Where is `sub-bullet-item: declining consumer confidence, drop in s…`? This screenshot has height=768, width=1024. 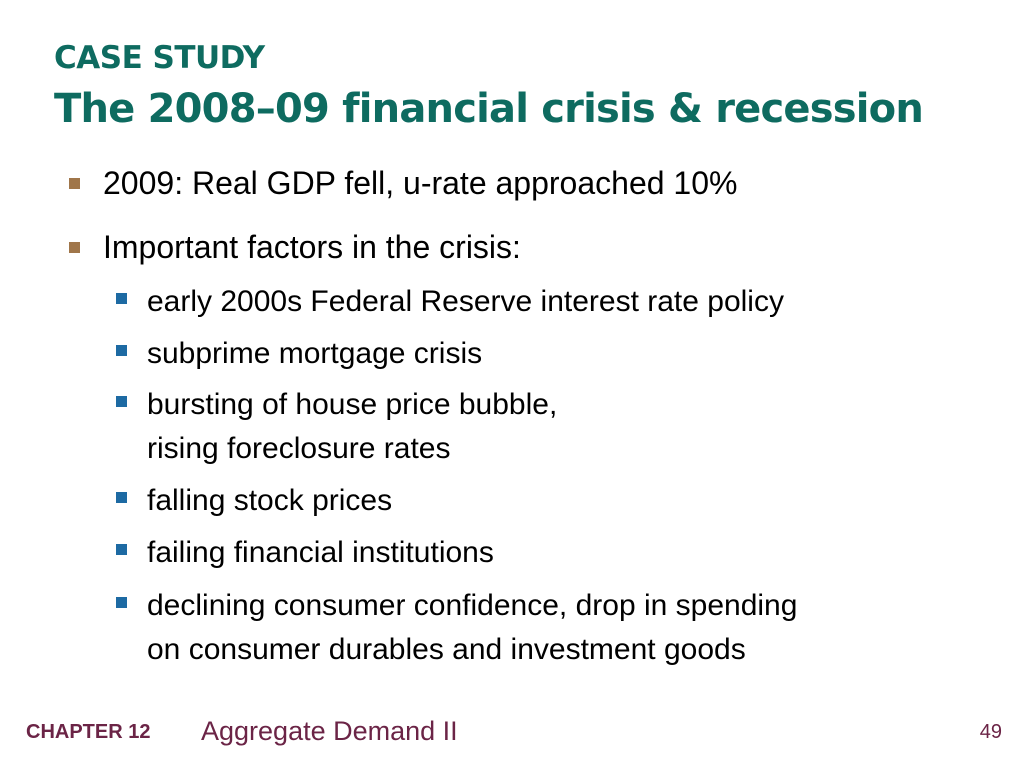
sub-bullet-item: declining consumer confidence, drop in s… is located at coordinates (457, 628).